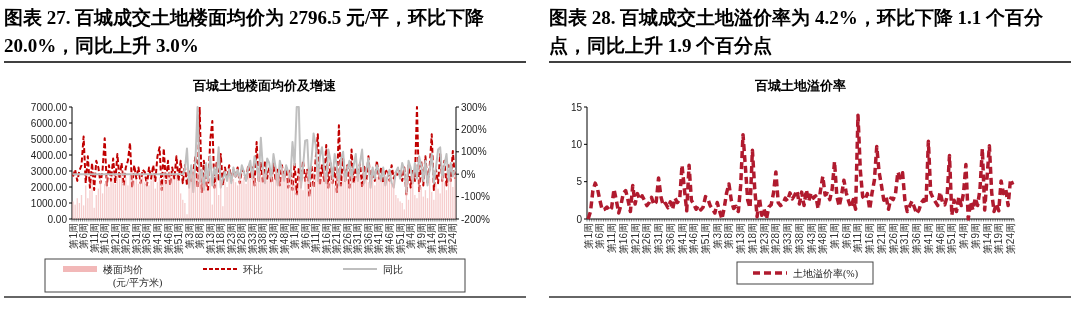 The height and width of the screenshot is (331, 1080). What do you see at coordinates (393, 269) in the screenshot?
I see `legend-label: 同比` at bounding box center [393, 269].